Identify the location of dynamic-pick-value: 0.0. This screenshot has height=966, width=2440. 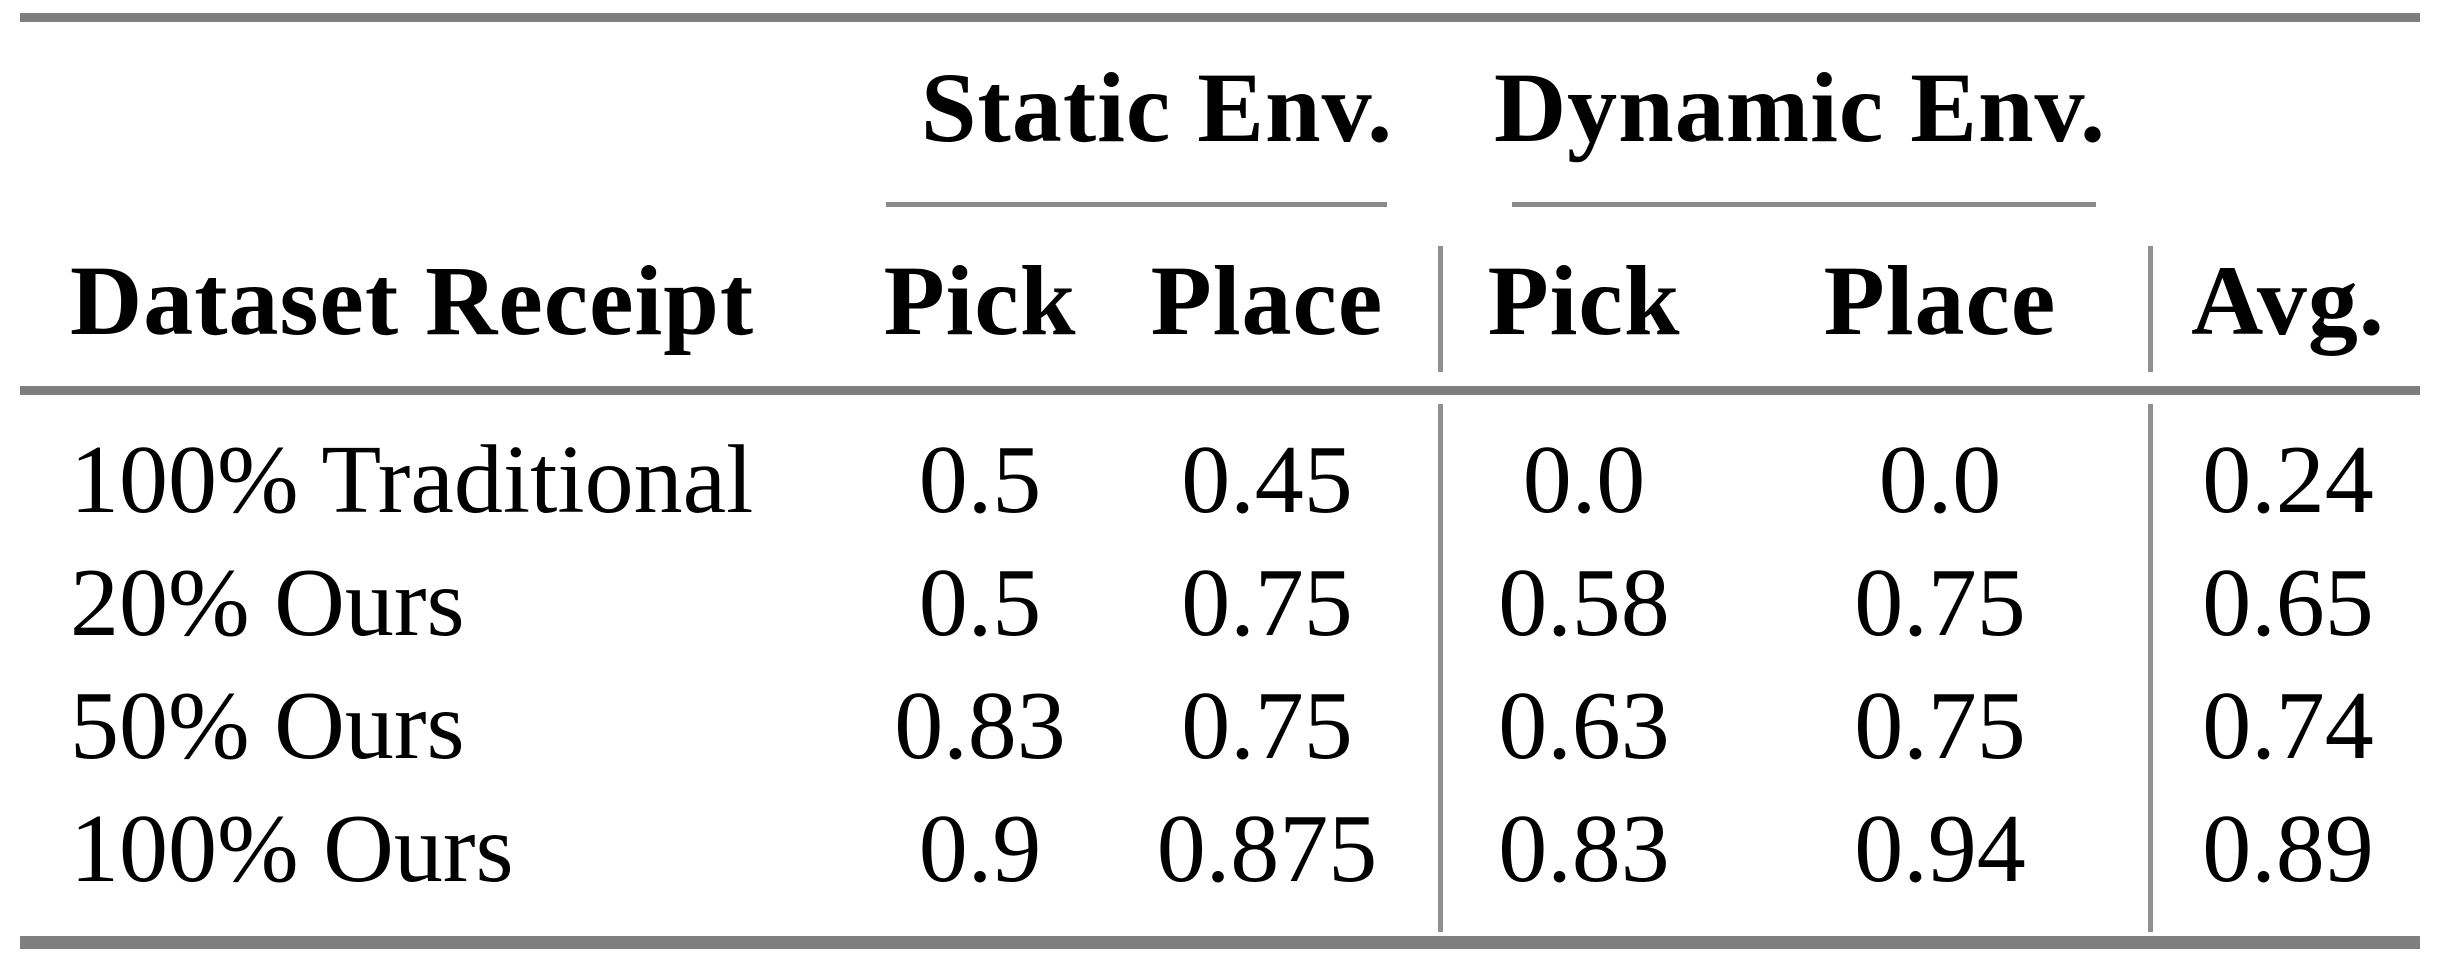
(1584, 479).